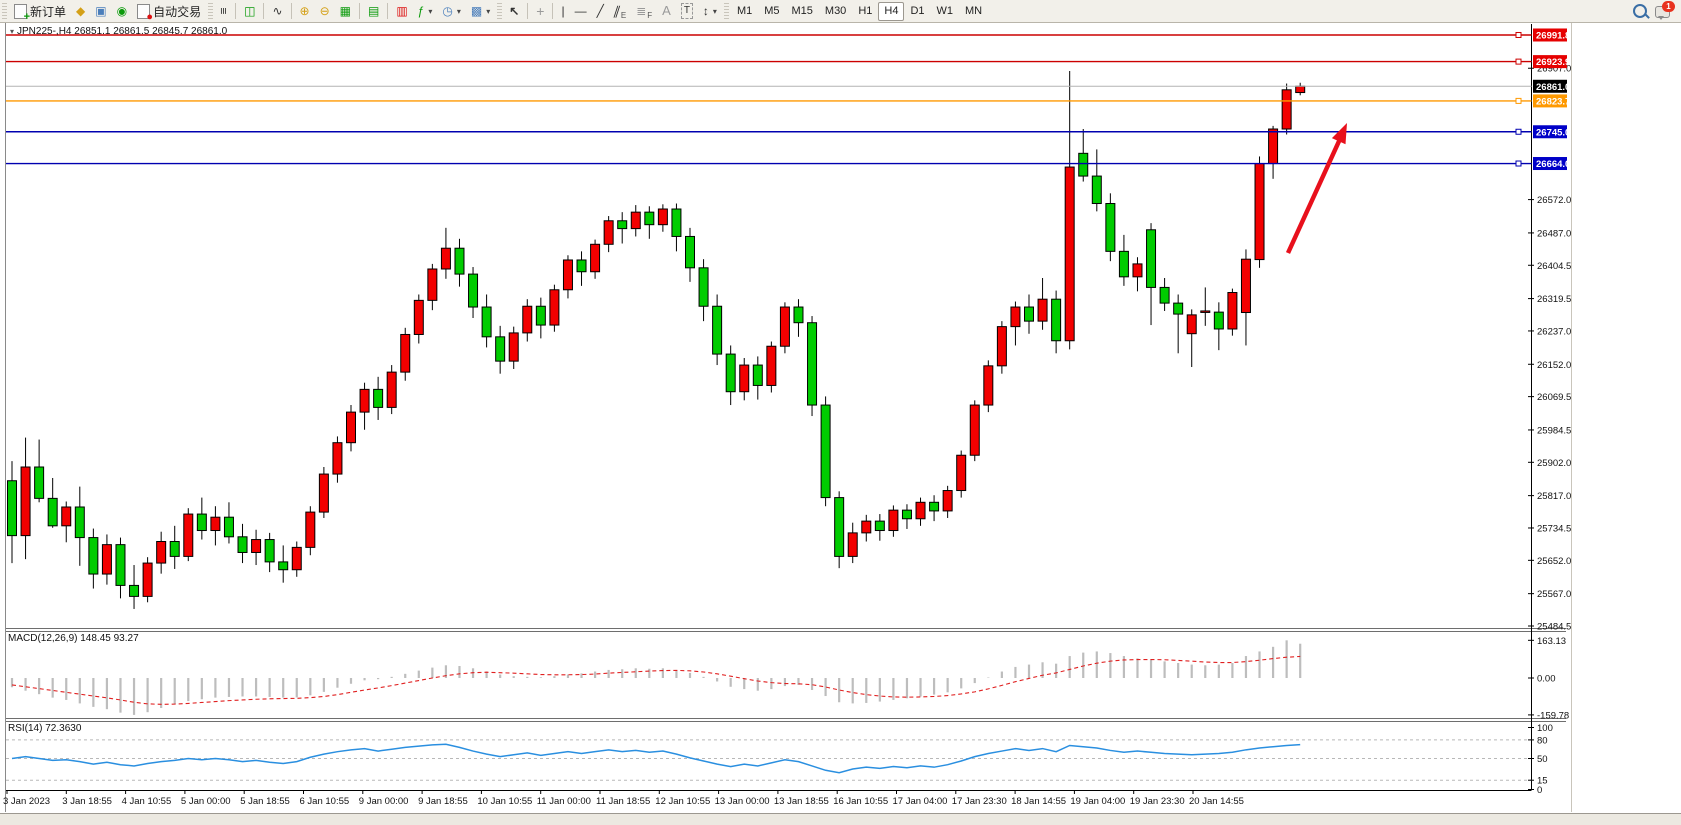 This screenshot has height=825, width=1681. What do you see at coordinates (1554, 627) in the screenshot?
I see `price-axis-tick-label: 25484.5` at bounding box center [1554, 627].